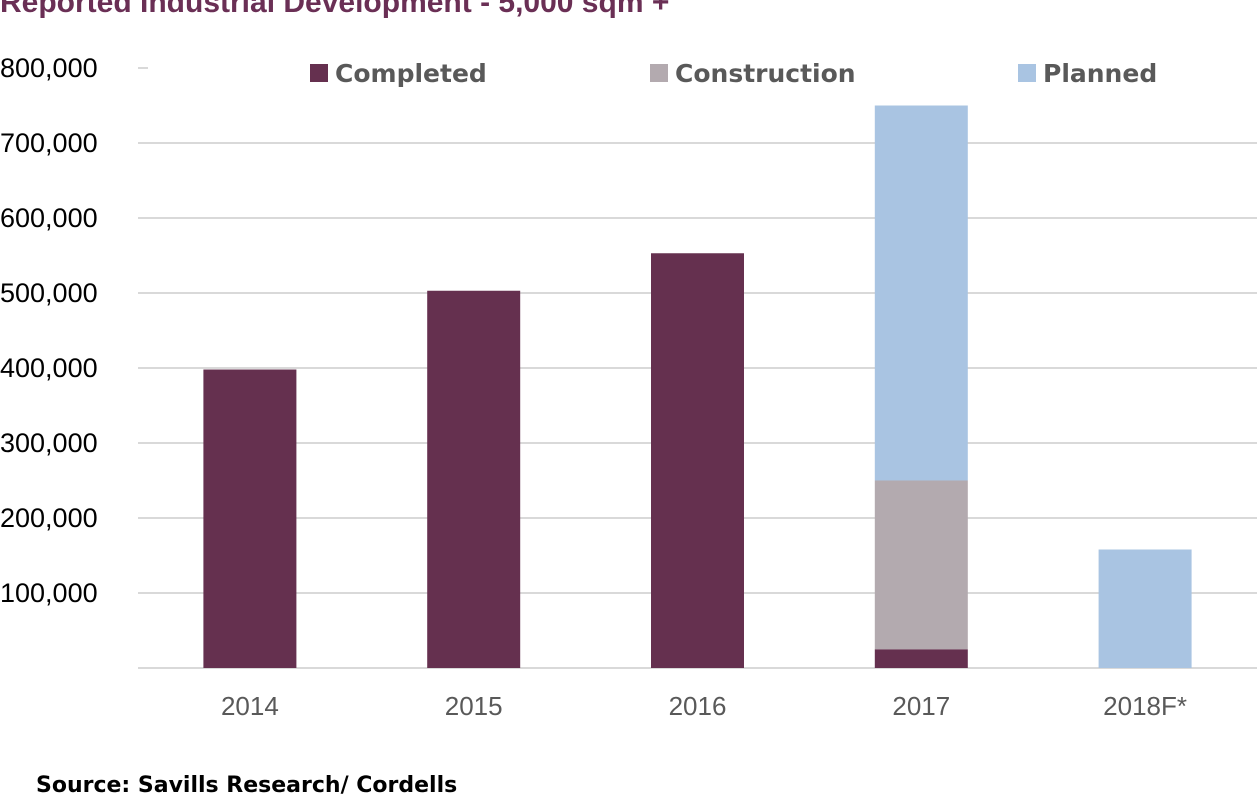  I want to click on bar-completed-2016, so click(697, 460).